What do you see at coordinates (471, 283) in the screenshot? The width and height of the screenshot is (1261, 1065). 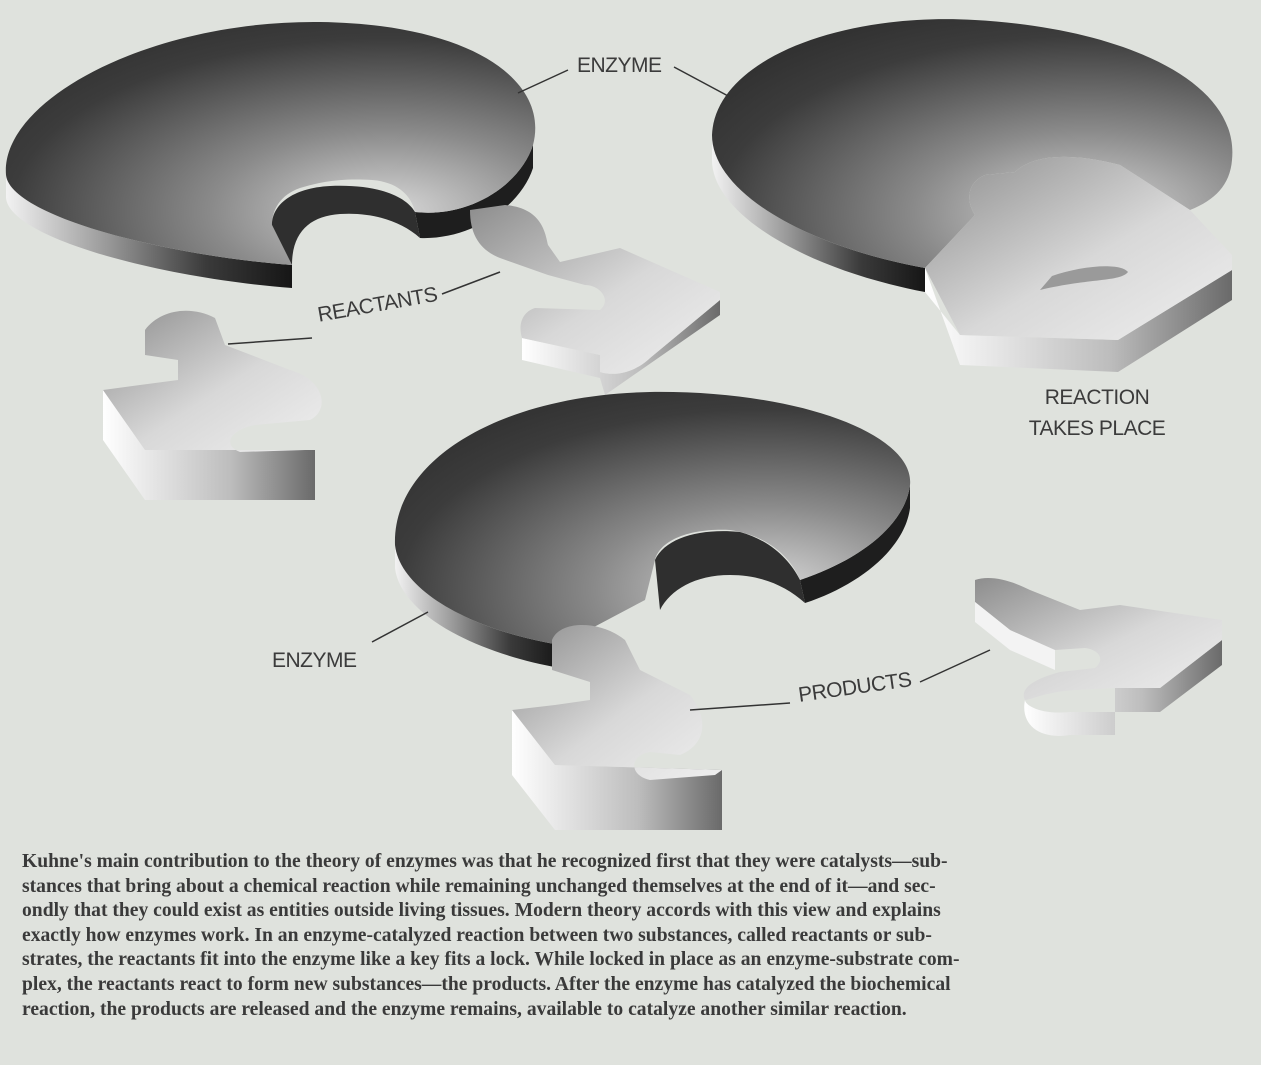 I see `leader-reactants-right` at bounding box center [471, 283].